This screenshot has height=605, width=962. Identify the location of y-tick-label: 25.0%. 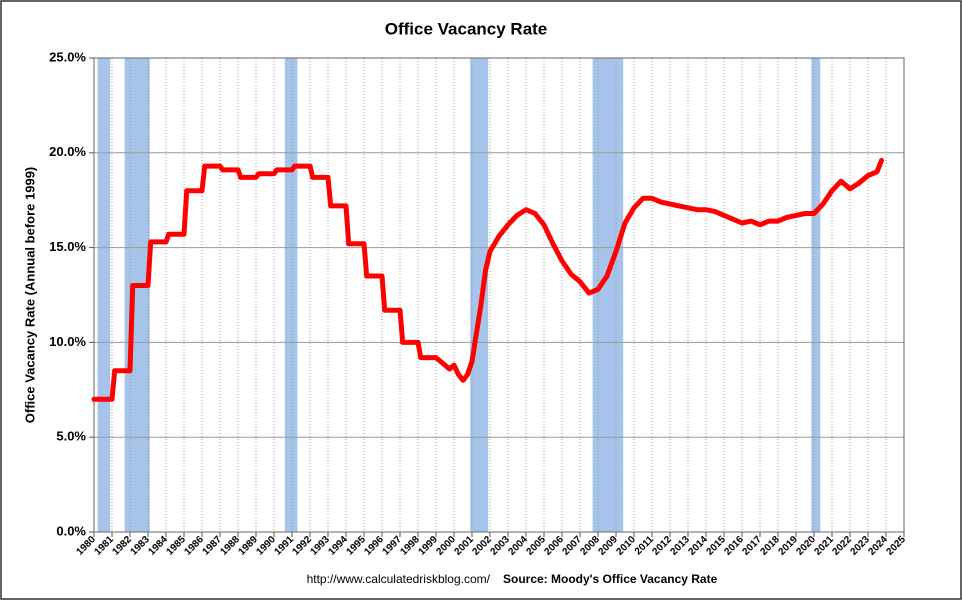
(67, 56).